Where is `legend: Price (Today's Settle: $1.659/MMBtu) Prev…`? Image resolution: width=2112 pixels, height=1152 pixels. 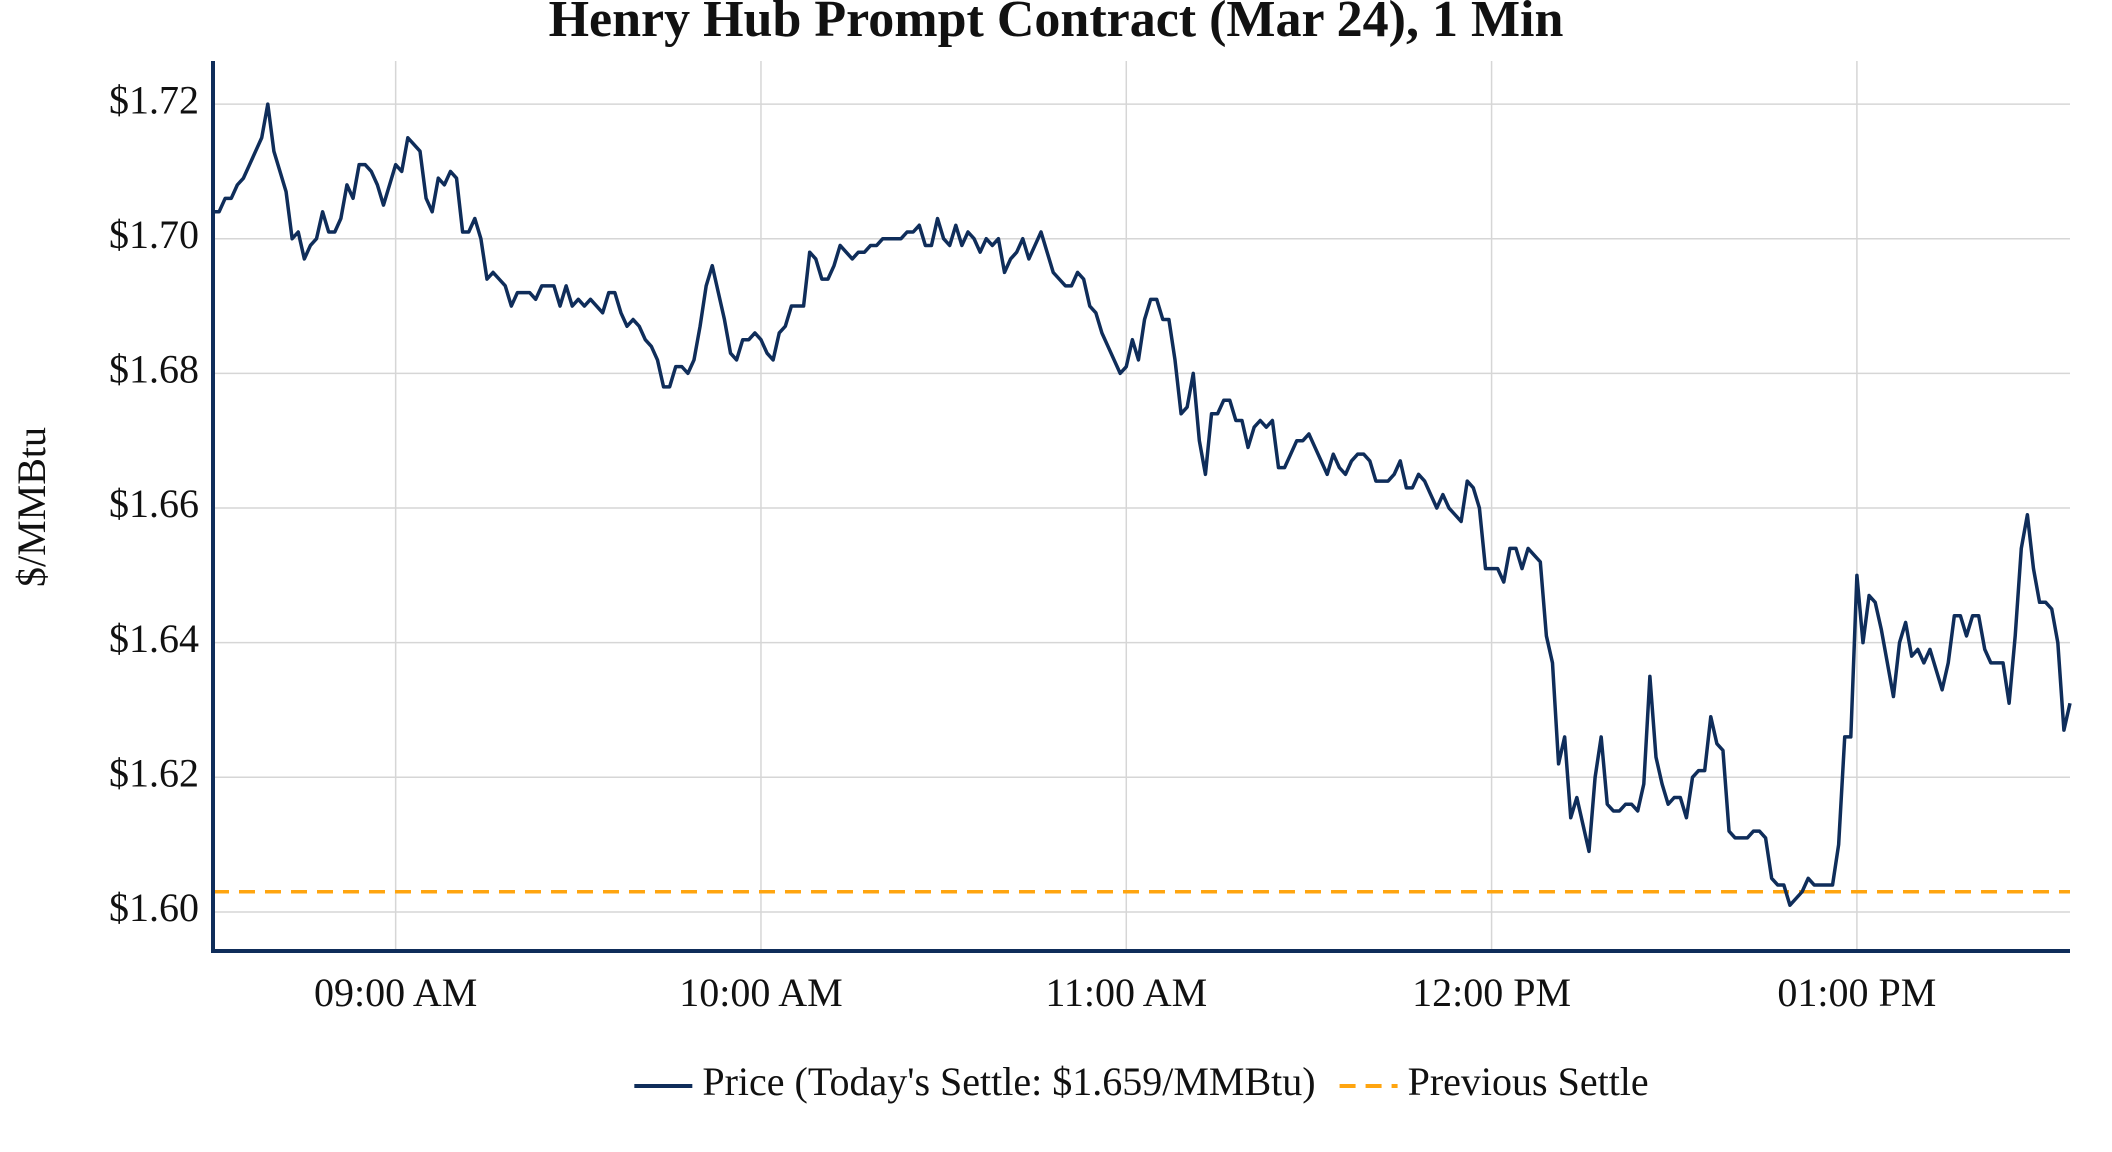 legend: Price (Today's Settle: $1.659/MMBtu) Prev… is located at coordinates (1141, 1081).